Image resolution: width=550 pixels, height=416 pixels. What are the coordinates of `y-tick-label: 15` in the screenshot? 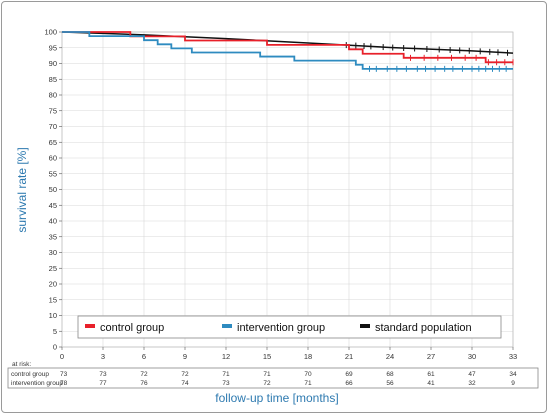 It's located at (53, 299).